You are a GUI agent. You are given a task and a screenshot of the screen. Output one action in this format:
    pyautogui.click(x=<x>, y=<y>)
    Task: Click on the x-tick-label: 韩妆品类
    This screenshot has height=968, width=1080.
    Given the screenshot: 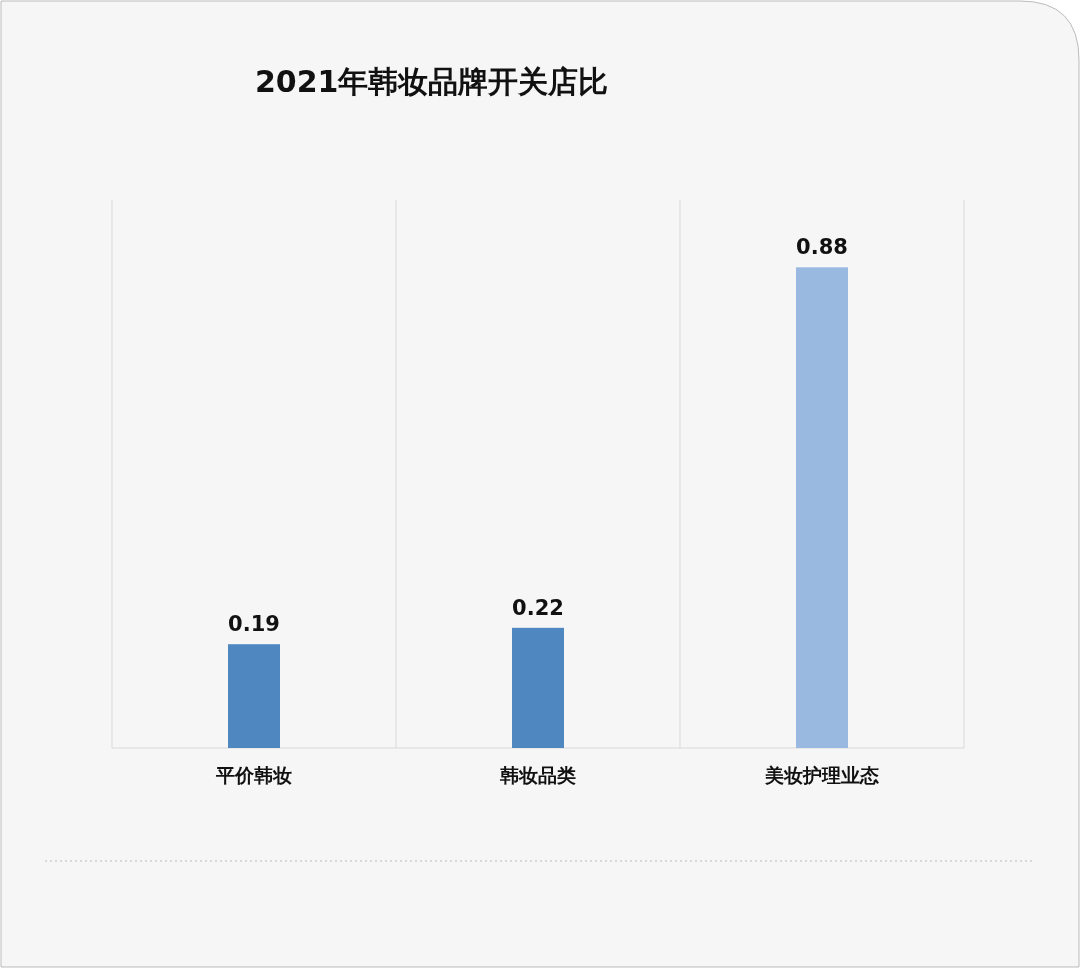 What is the action you would take?
    pyautogui.click(x=537, y=775)
    